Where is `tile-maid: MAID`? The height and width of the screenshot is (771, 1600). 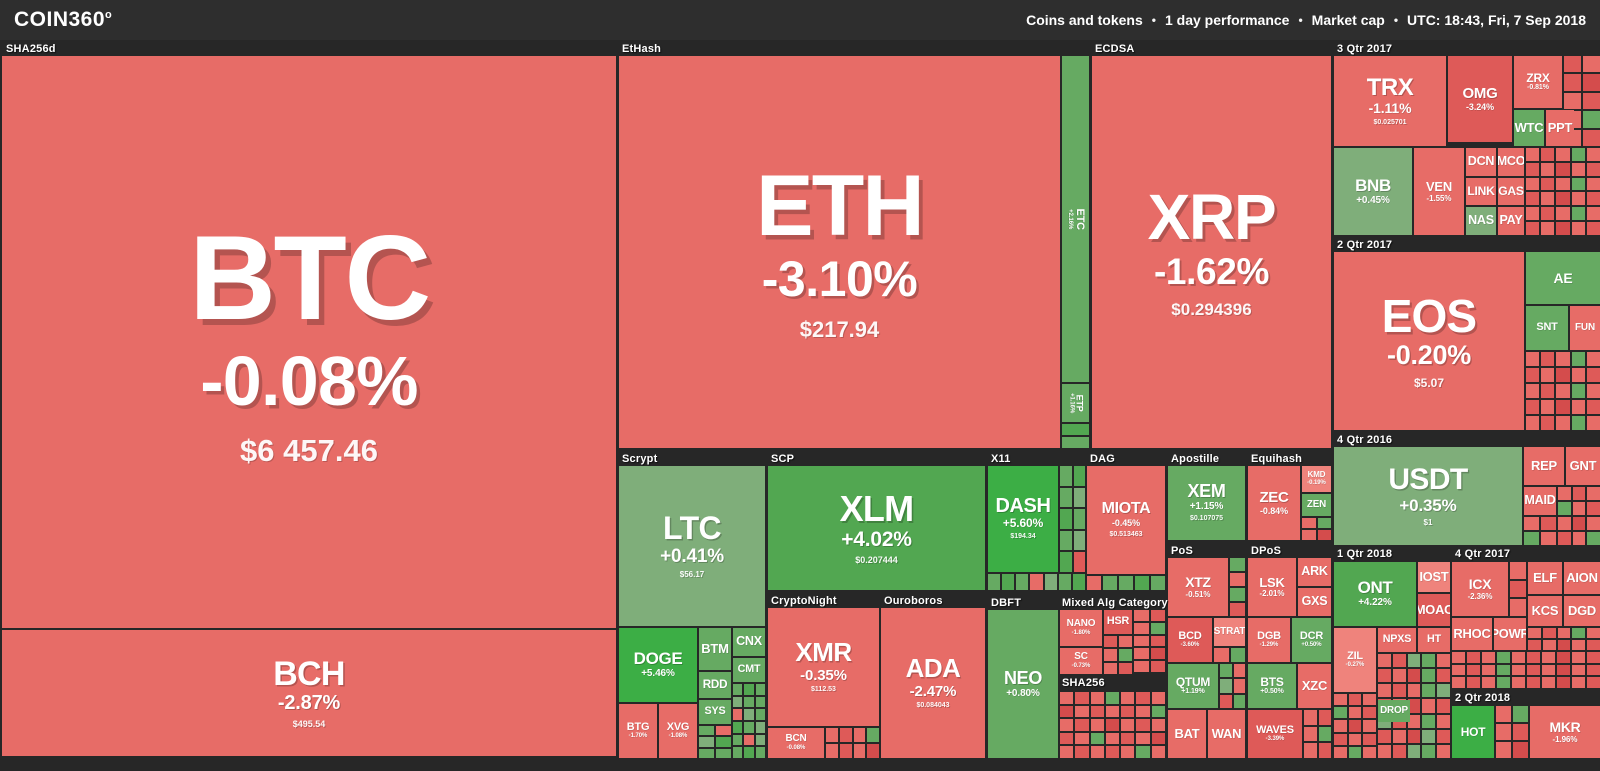 tile-maid: MAID is located at coordinates (1540, 501).